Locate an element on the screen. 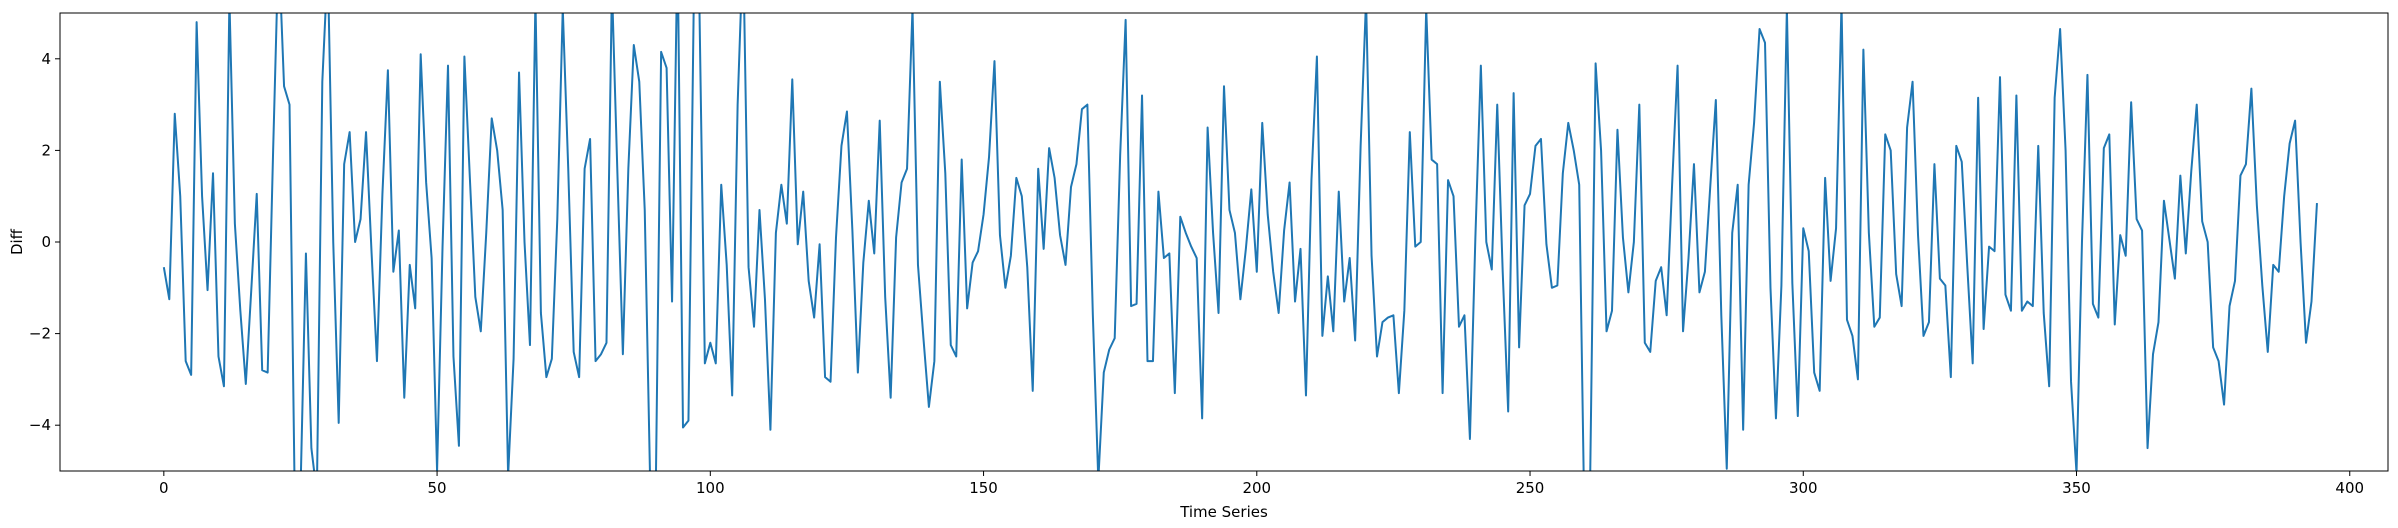  y-tick-label: −2 is located at coordinates (40, 334).